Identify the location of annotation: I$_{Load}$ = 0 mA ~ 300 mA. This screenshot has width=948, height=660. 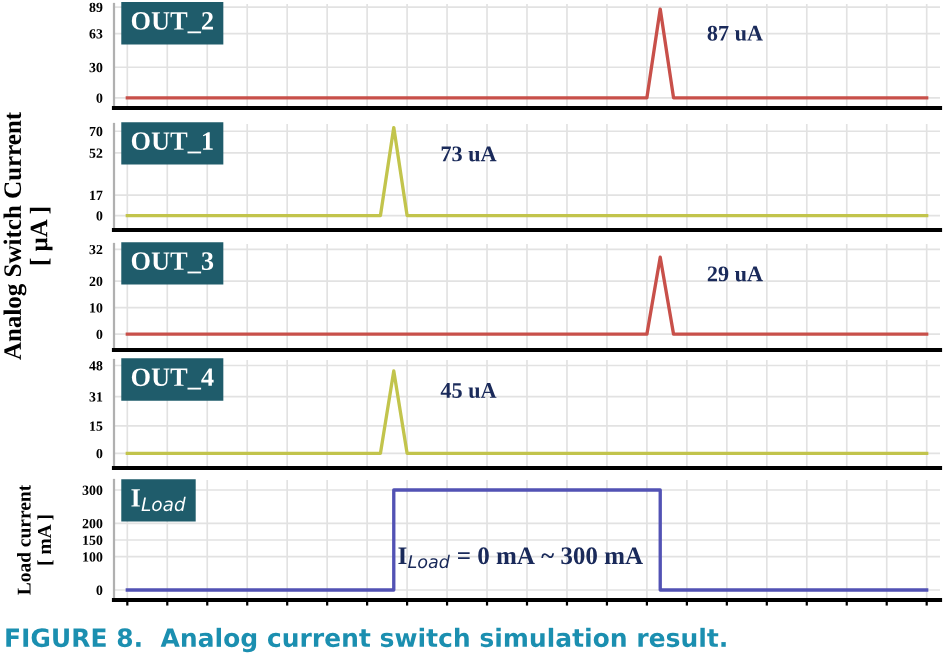
(520, 558).